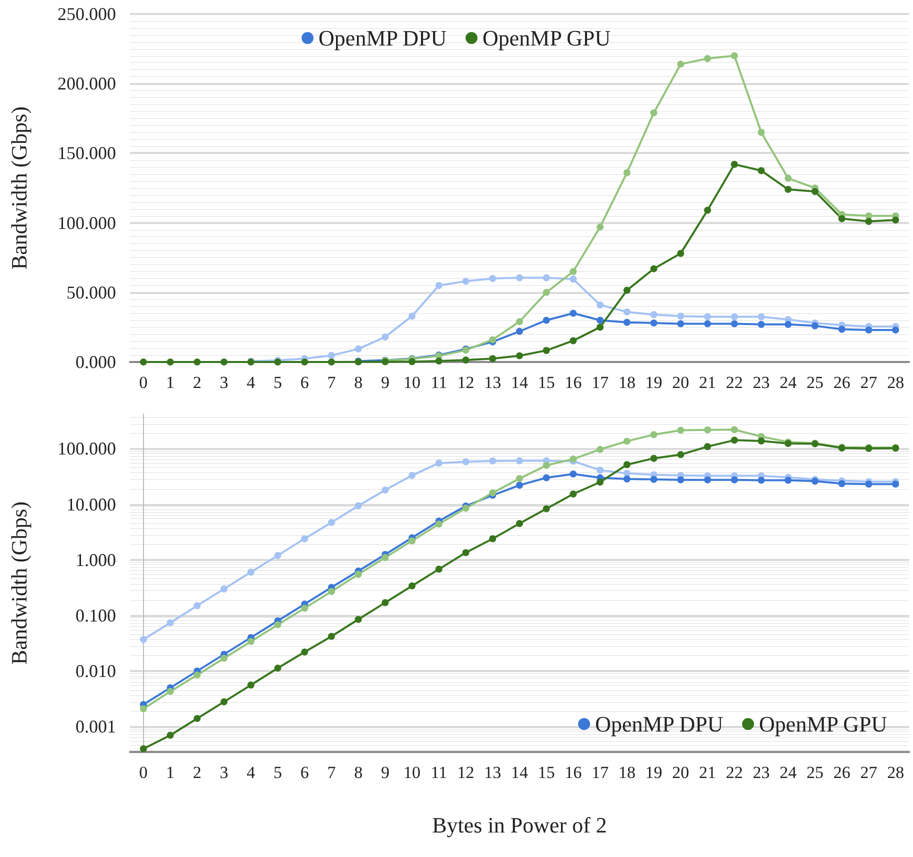 Image resolution: width=913 pixels, height=857 pixels. What do you see at coordinates (573, 382) in the screenshot?
I see `x-tick-label: 16` at bounding box center [573, 382].